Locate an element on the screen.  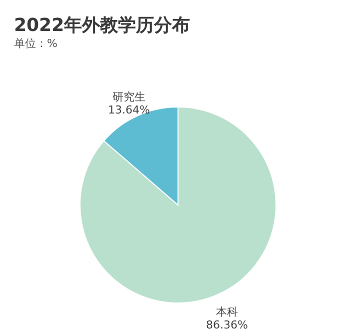
chart-title: 2022年外教学历分布 is located at coordinates (102, 25).